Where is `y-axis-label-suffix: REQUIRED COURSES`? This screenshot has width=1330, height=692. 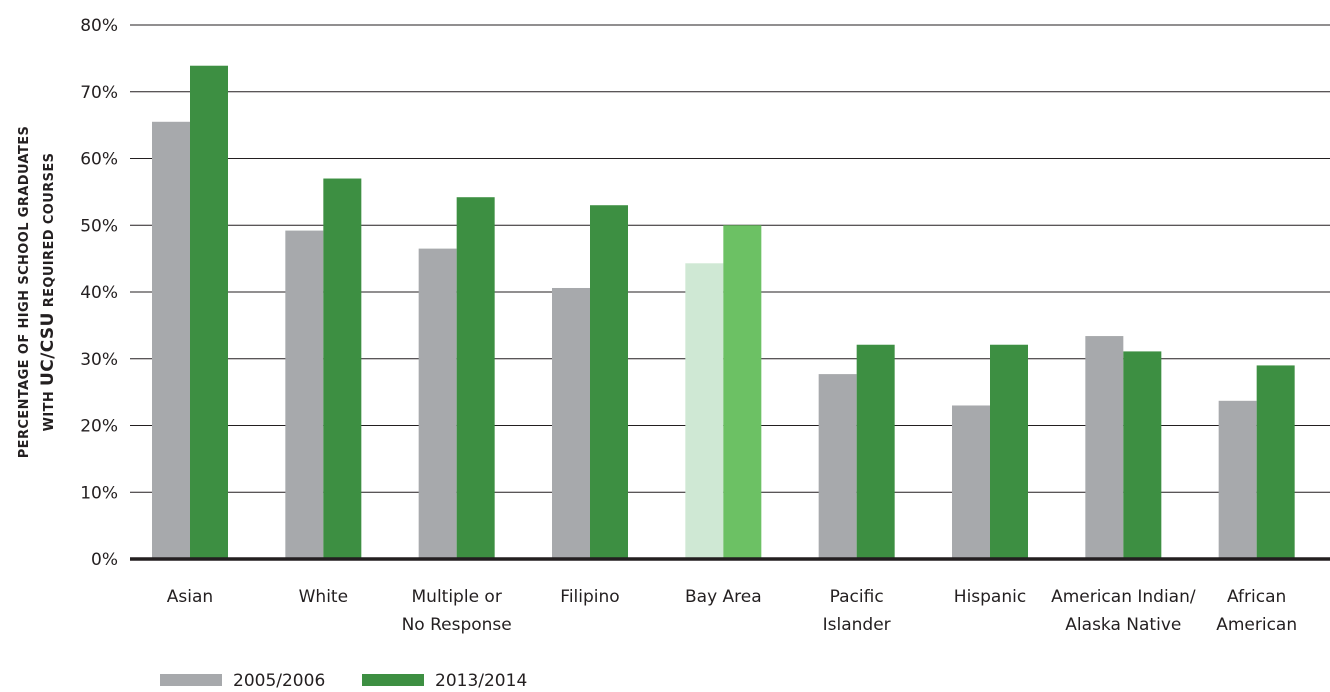 y-axis-label-suffix: REQUIRED COURSES is located at coordinates (49, 233).